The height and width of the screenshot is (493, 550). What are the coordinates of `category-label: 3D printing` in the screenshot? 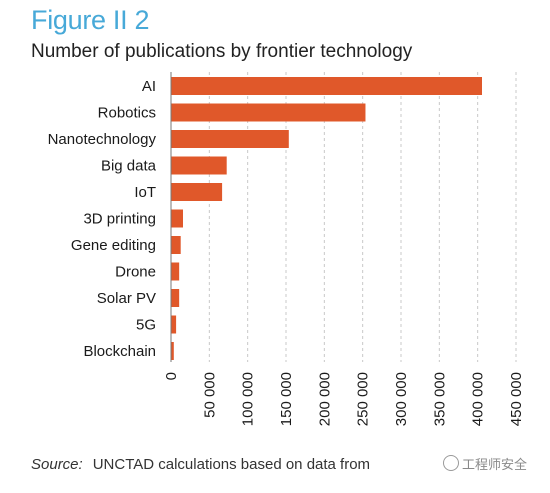 It's located at (119, 219).